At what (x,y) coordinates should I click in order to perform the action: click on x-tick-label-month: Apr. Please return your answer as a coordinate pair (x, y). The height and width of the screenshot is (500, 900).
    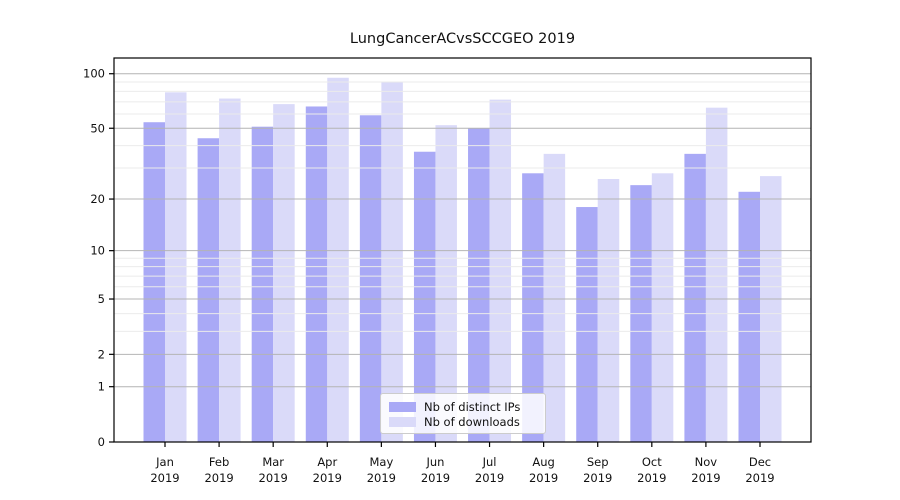
    Looking at the image, I should click on (327, 462).